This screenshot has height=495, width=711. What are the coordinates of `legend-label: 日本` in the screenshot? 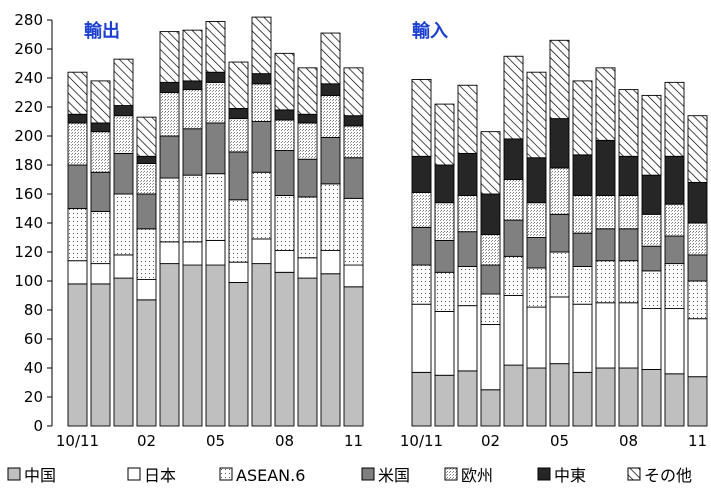 It's located at (160, 475).